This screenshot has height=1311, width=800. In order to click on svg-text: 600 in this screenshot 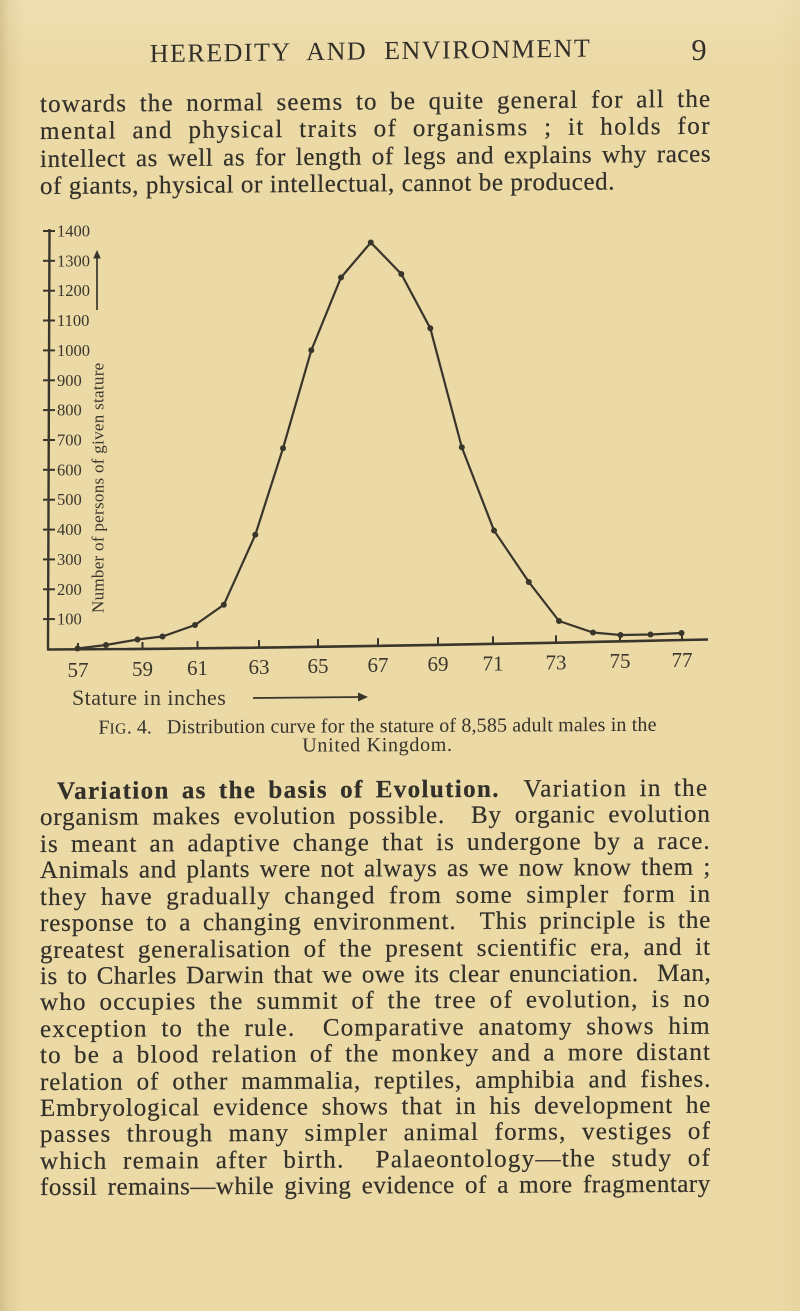, I will do `click(69, 469)`.